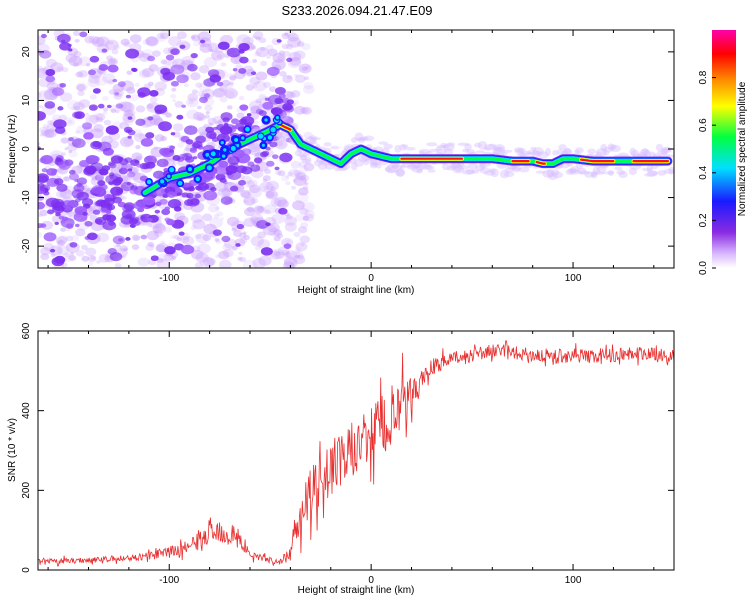 This screenshot has width=750, height=600. Describe the element at coordinates (273, 130) in the screenshot. I see `bead-inner` at that location.